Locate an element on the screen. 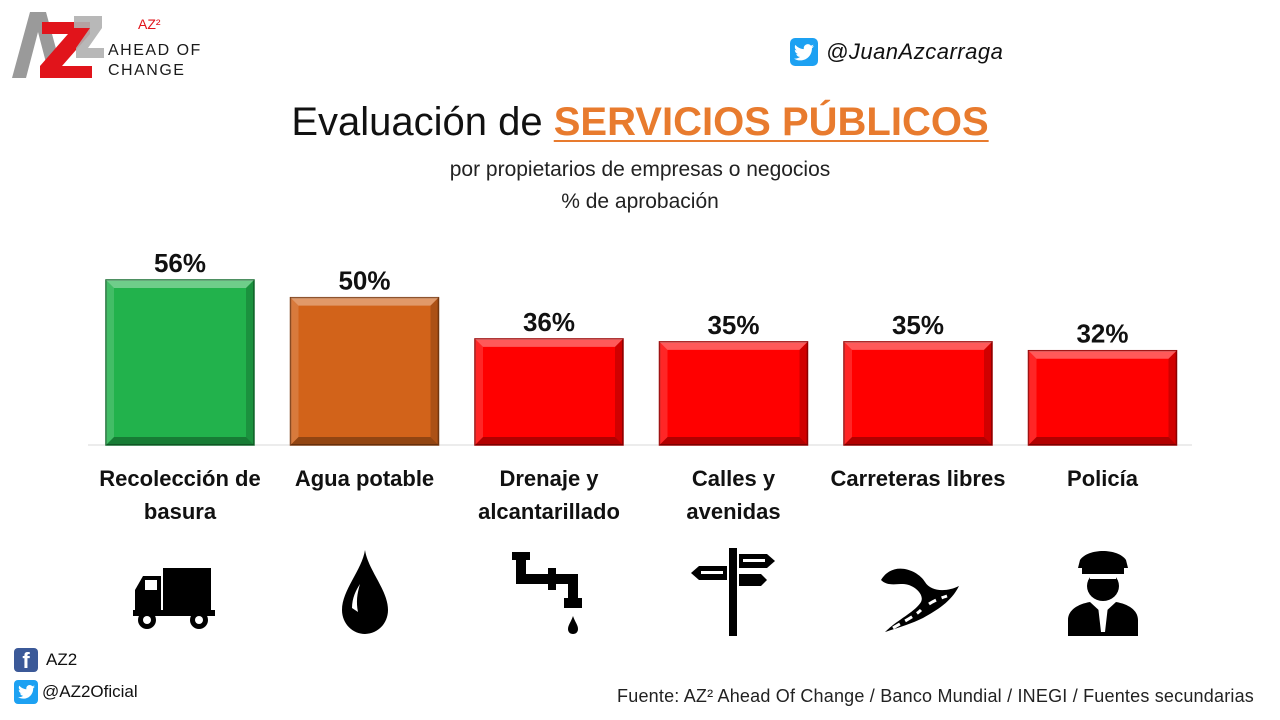 The height and width of the screenshot is (720, 1280). category-label: Agua potable is located at coordinates (365, 478).